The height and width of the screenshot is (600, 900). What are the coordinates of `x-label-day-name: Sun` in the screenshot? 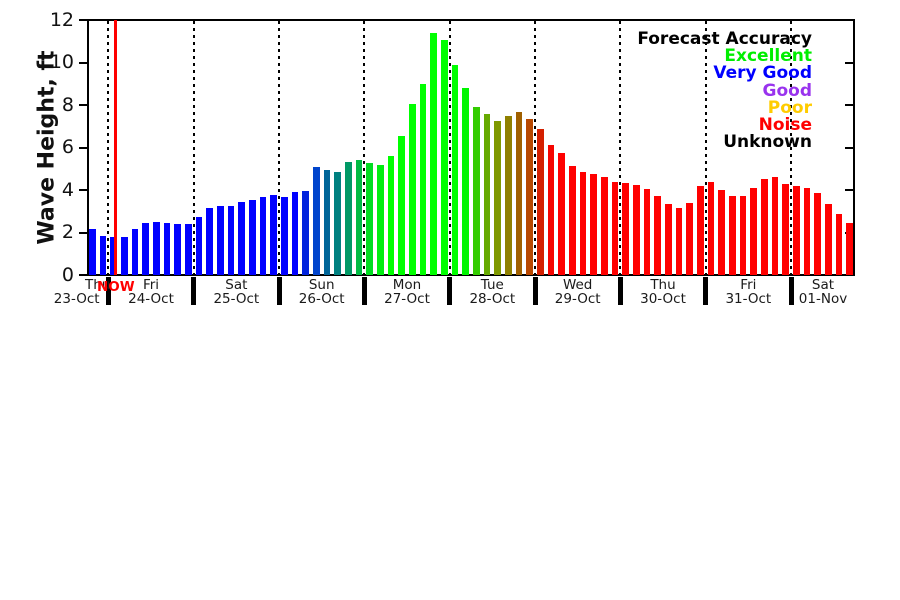 It's located at (321, 285).